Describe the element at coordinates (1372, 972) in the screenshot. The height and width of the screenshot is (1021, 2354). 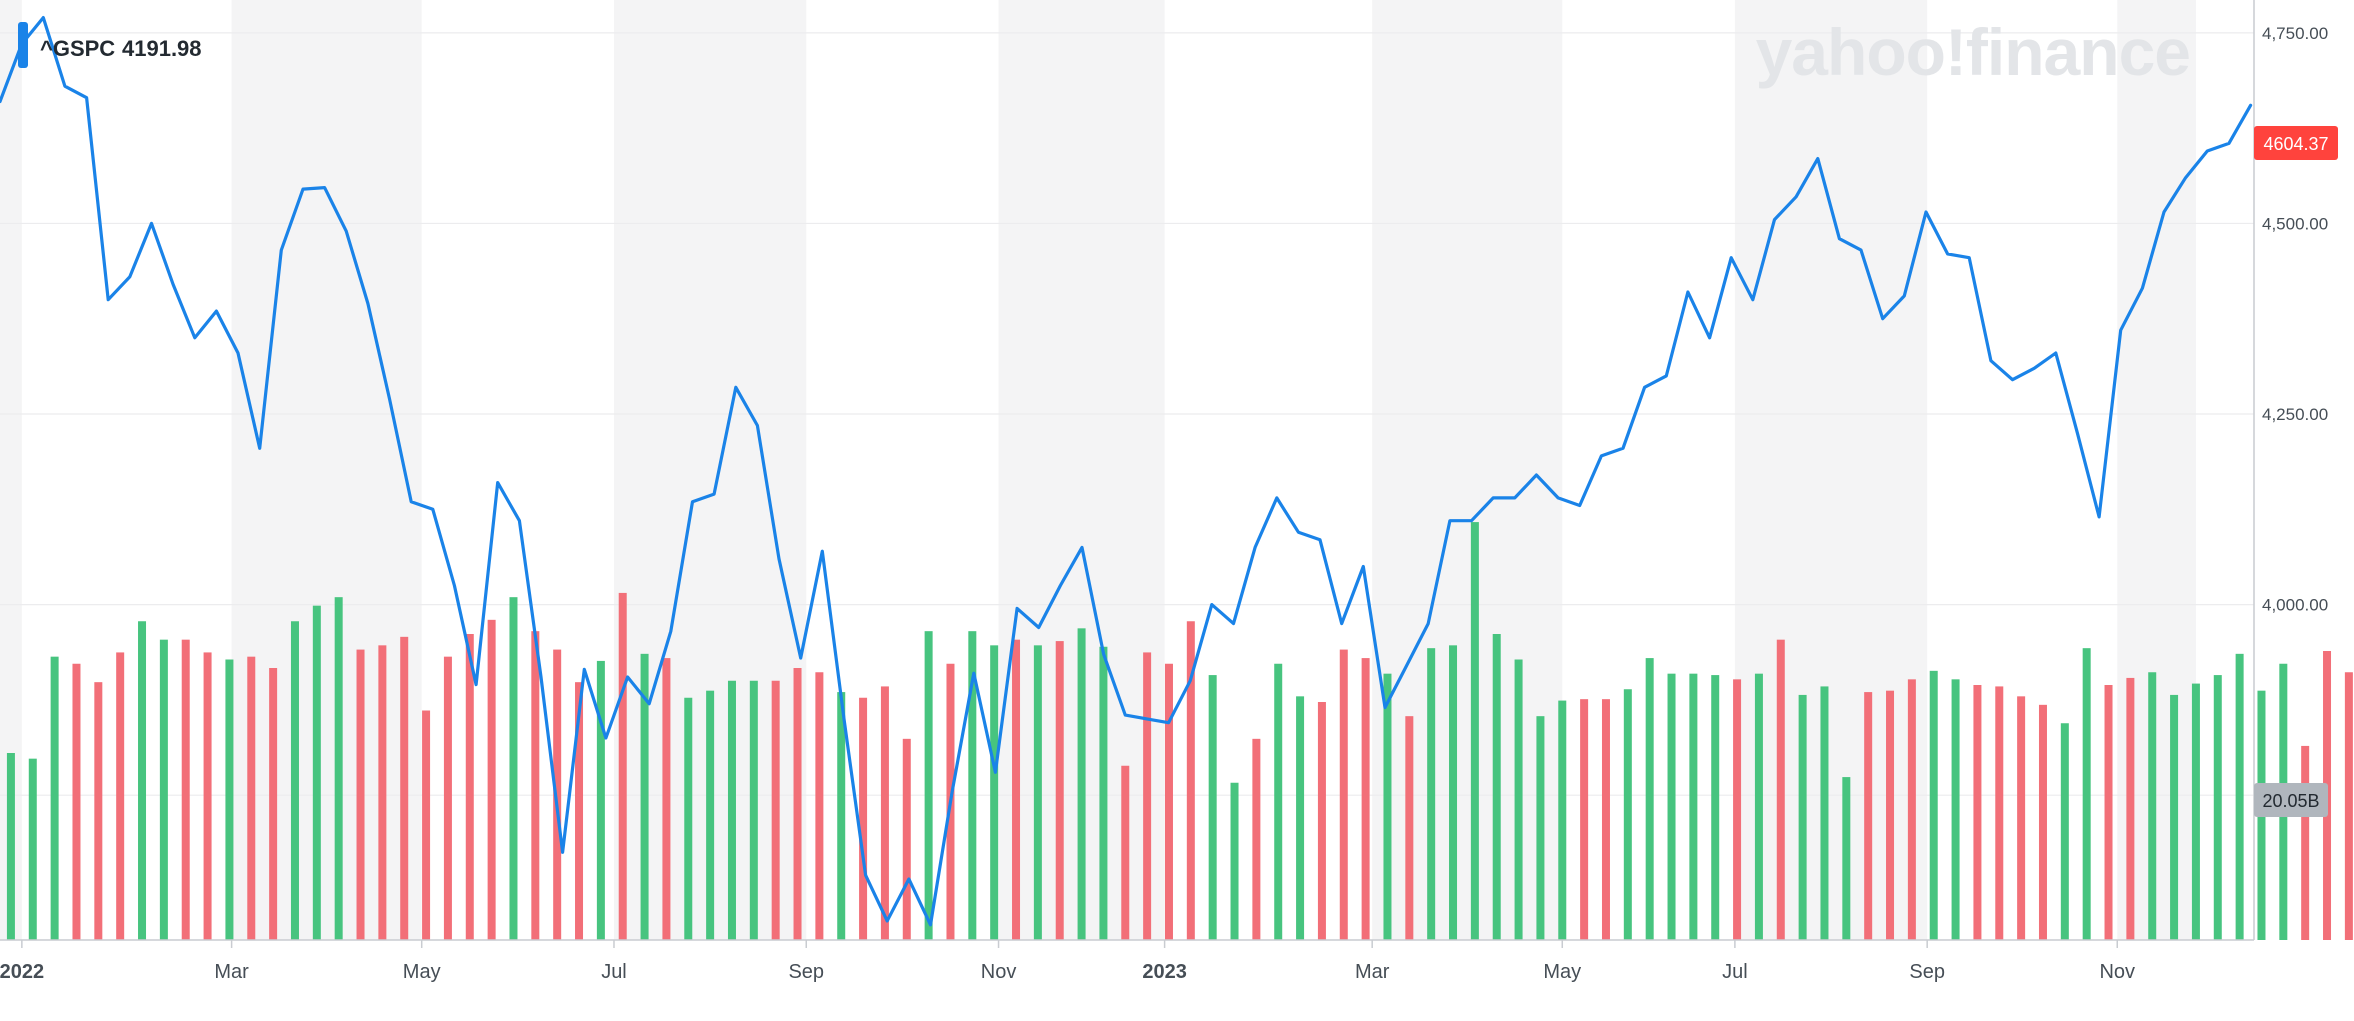
I see `time-tick-label: Mar` at that location.